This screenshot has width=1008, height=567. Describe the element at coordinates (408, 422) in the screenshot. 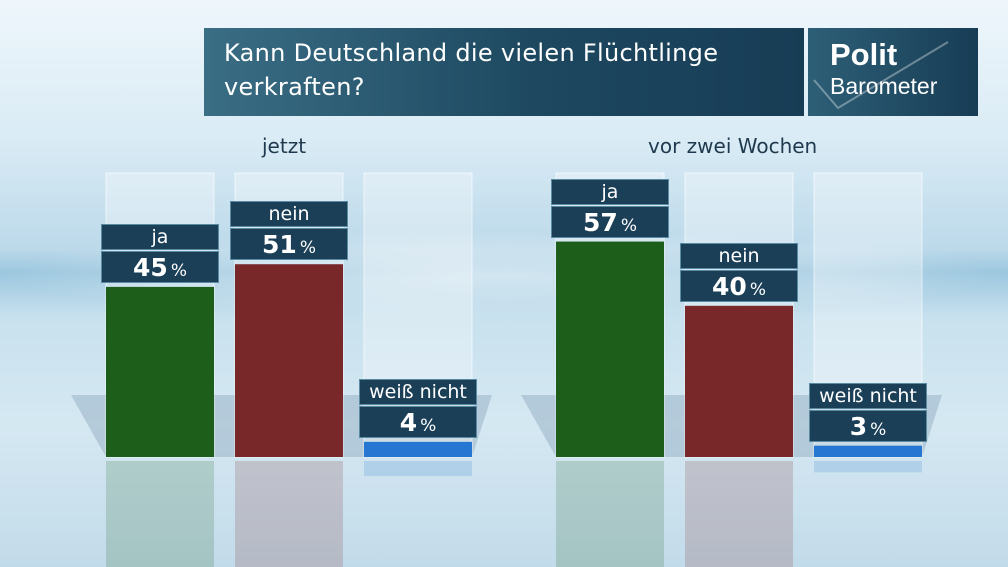

I see `value-number: 4` at that location.